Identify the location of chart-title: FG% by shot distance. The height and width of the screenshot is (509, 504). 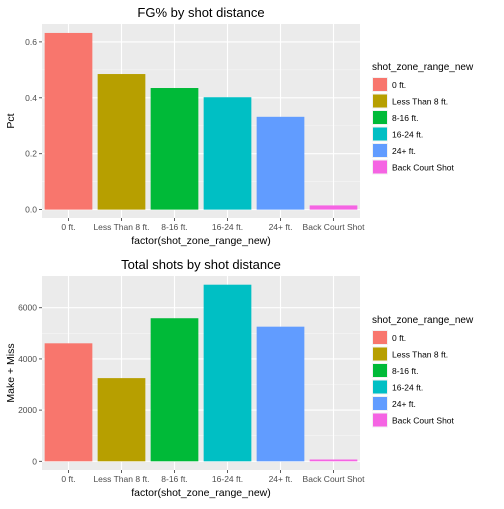
(200, 12).